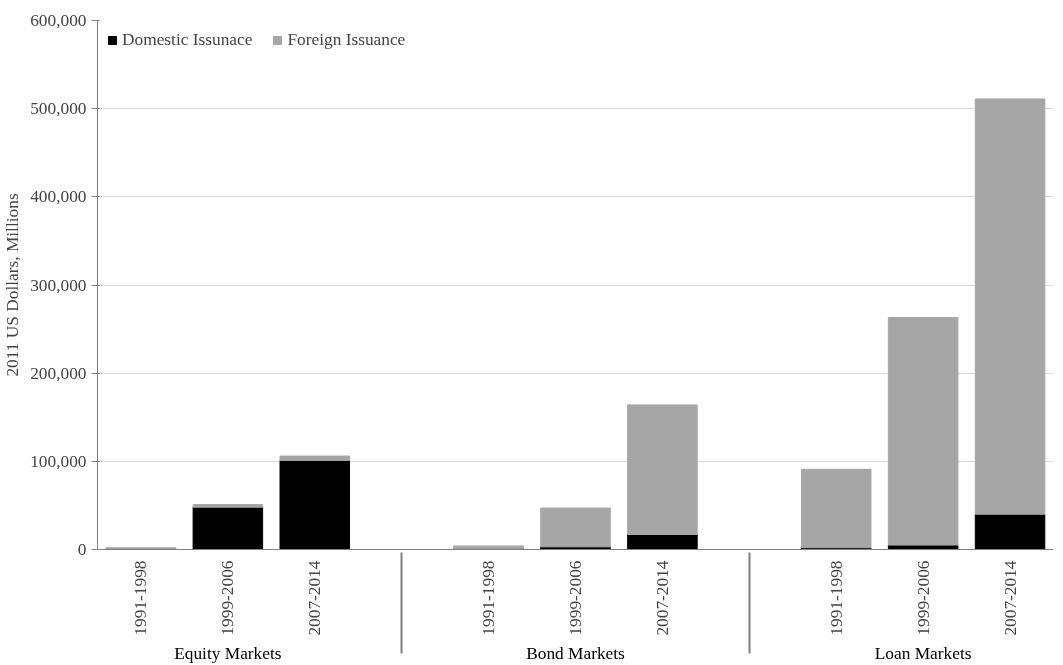  I want to click on y-tick-label: 300,000, so click(58, 285).